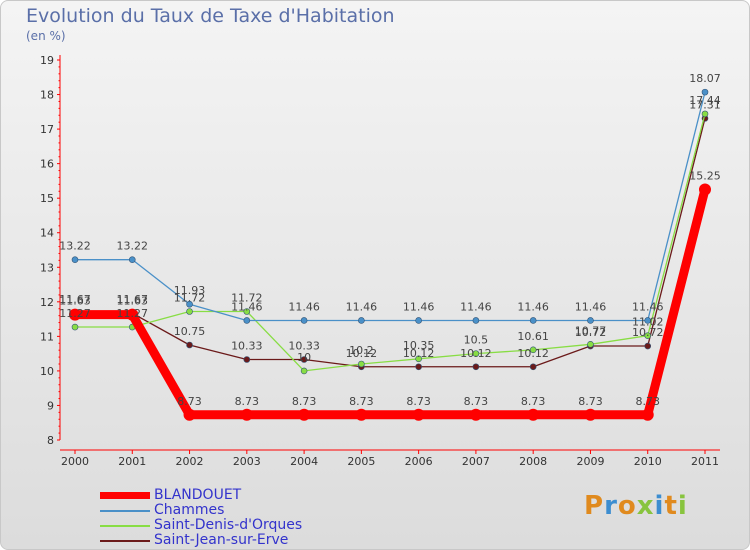 The image size is (750, 550). What do you see at coordinates (210, 16) in the screenshot?
I see `chart-title: Evolution du Taux de Taxe d'Habitation` at bounding box center [210, 16].